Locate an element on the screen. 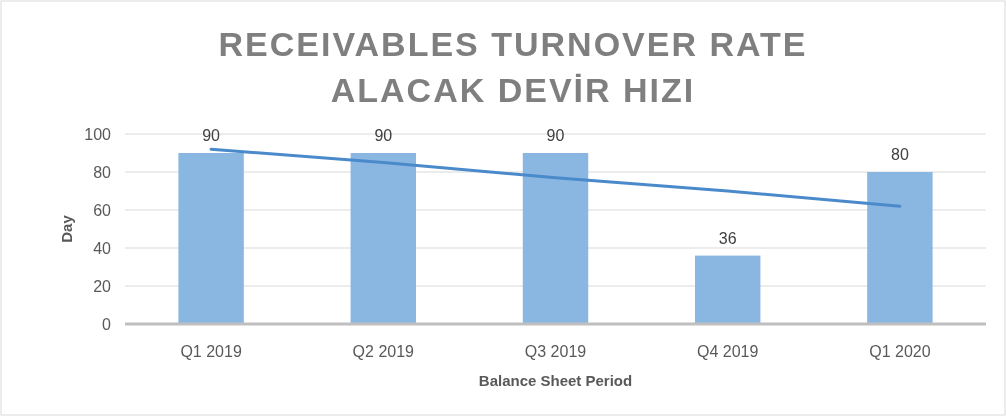 The image size is (1006, 416). x-tick-label: Q1 2020 is located at coordinates (900, 351).